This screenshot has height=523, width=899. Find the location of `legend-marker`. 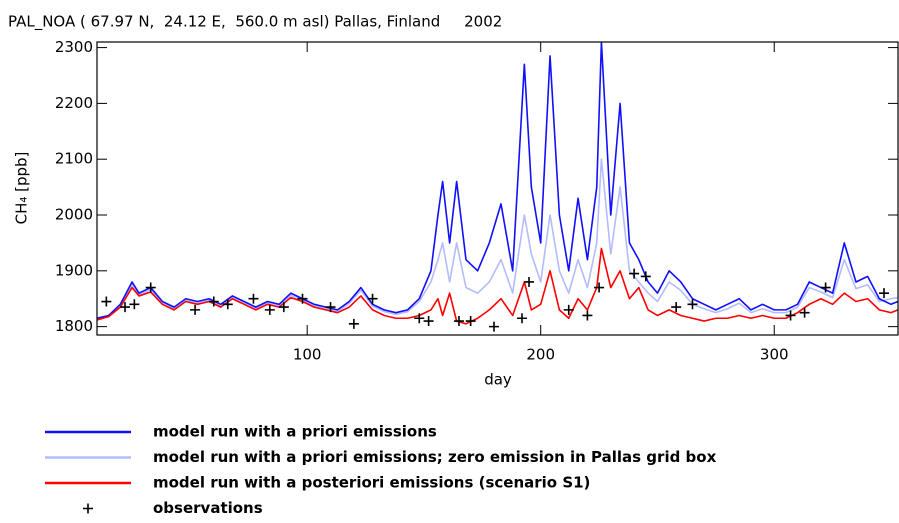

legend-marker is located at coordinates (88, 508).